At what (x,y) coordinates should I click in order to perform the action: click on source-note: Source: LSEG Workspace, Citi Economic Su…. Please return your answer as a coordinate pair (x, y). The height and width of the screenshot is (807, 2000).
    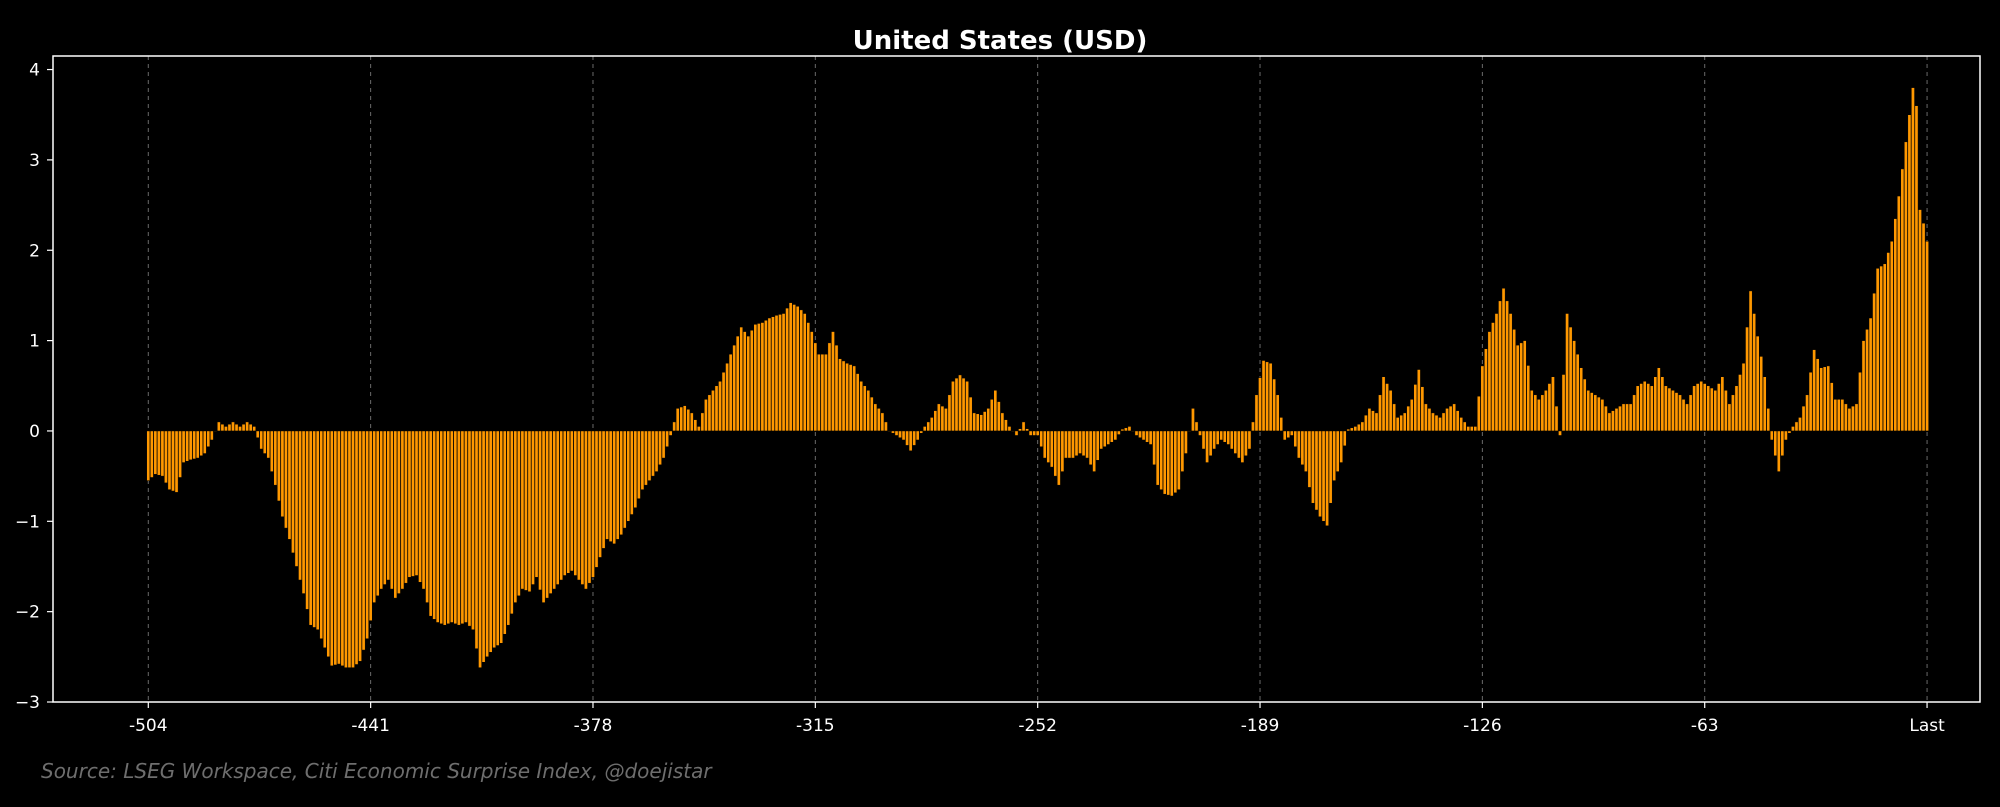
    Looking at the image, I should click on (377, 771).